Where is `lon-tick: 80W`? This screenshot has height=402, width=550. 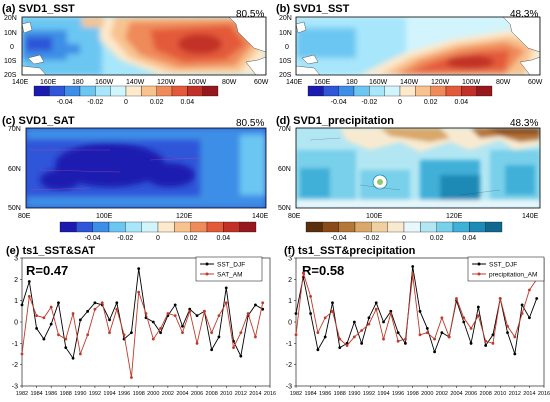 lon-tick: 80W is located at coordinates (229, 82).